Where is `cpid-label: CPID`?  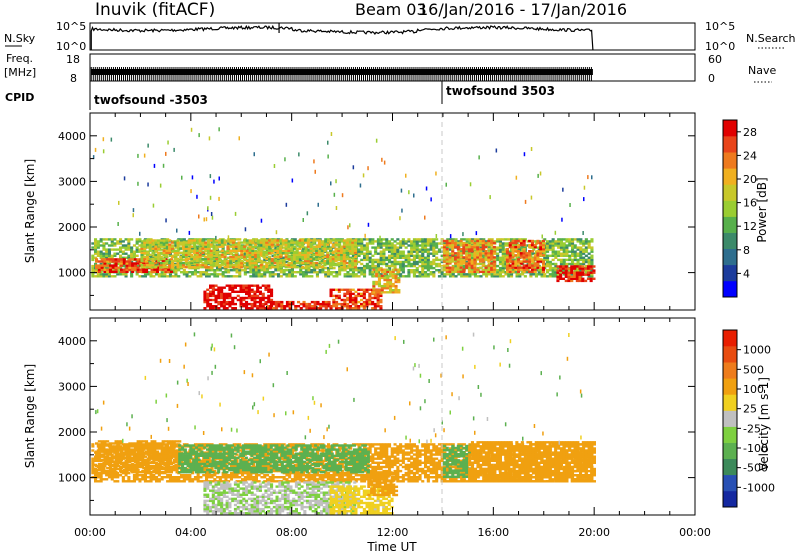
cpid-label: CPID is located at coordinates (19, 97).